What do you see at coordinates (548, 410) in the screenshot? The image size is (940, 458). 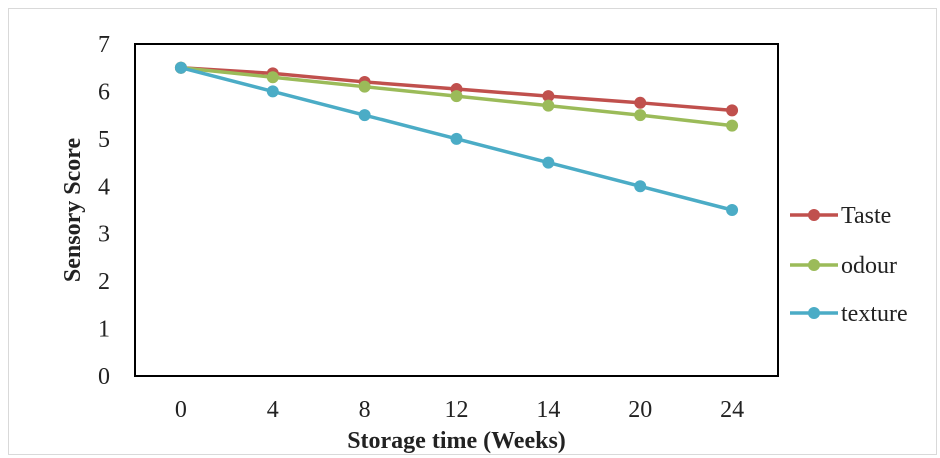 I see `x-tick-label: 14` at bounding box center [548, 410].